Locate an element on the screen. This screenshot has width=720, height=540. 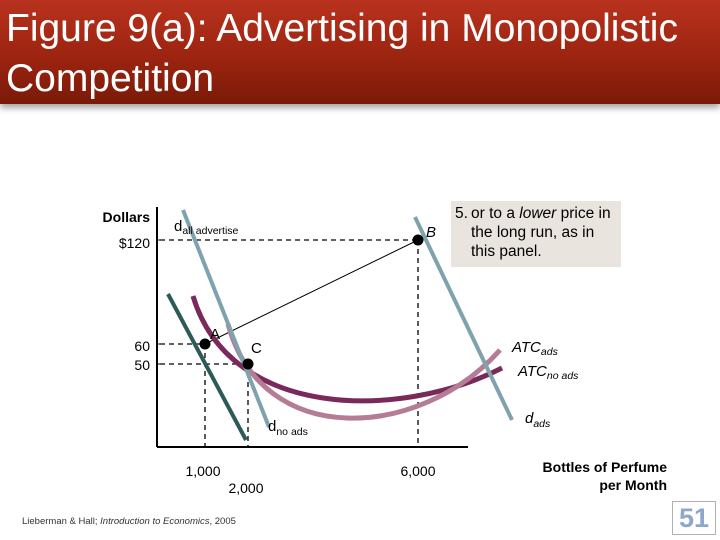
label-atc-ads: ATCads is located at coordinates (535, 348).